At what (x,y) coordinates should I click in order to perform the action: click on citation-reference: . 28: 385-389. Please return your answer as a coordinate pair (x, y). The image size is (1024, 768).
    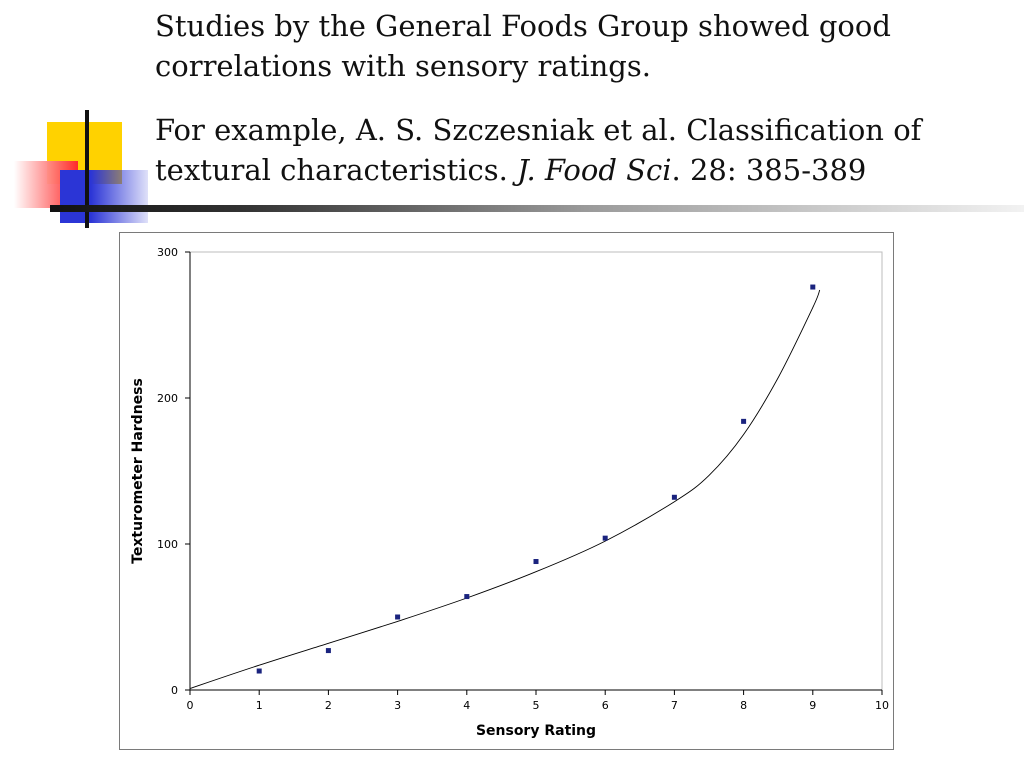
    Looking at the image, I should click on (769, 170).